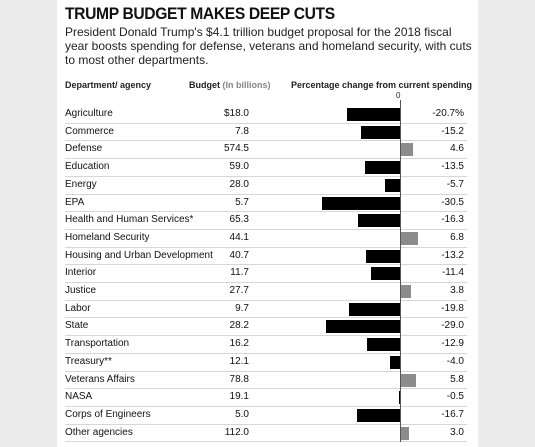 This screenshot has width=535, height=447. What do you see at coordinates (77, 326) in the screenshot?
I see `department-label-state: State` at bounding box center [77, 326].